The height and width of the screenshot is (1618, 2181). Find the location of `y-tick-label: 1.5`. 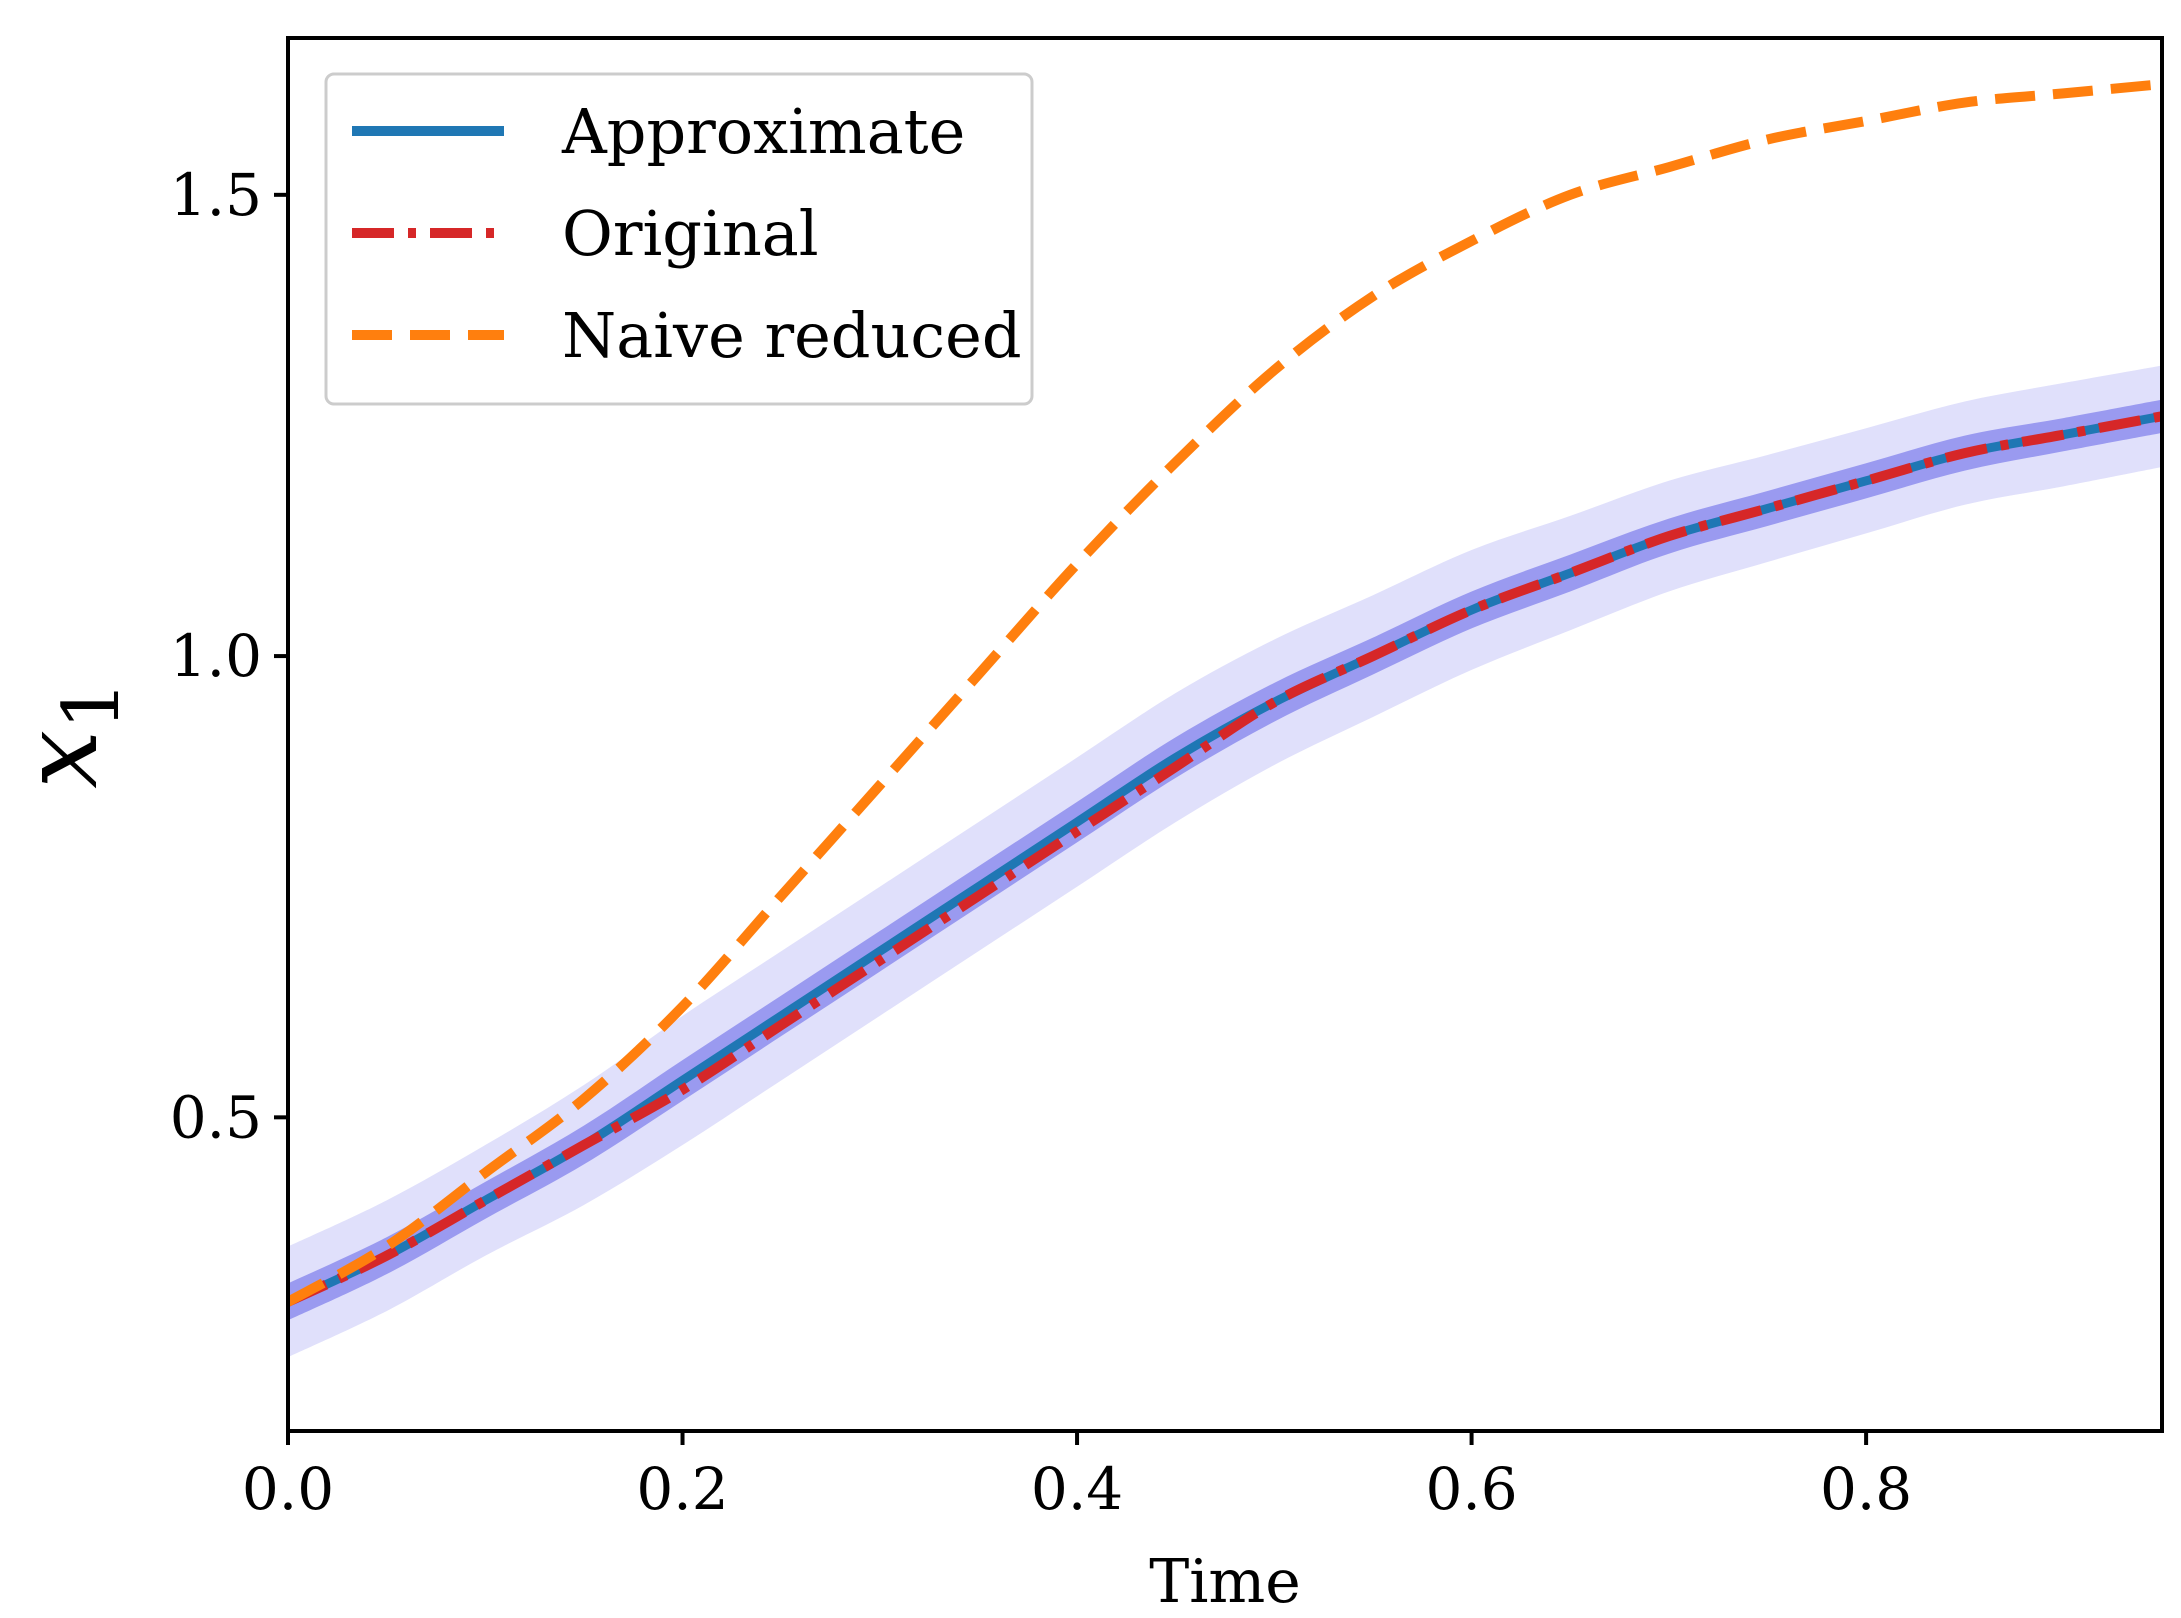

y-tick-label: 1.5 is located at coordinates (216, 195).